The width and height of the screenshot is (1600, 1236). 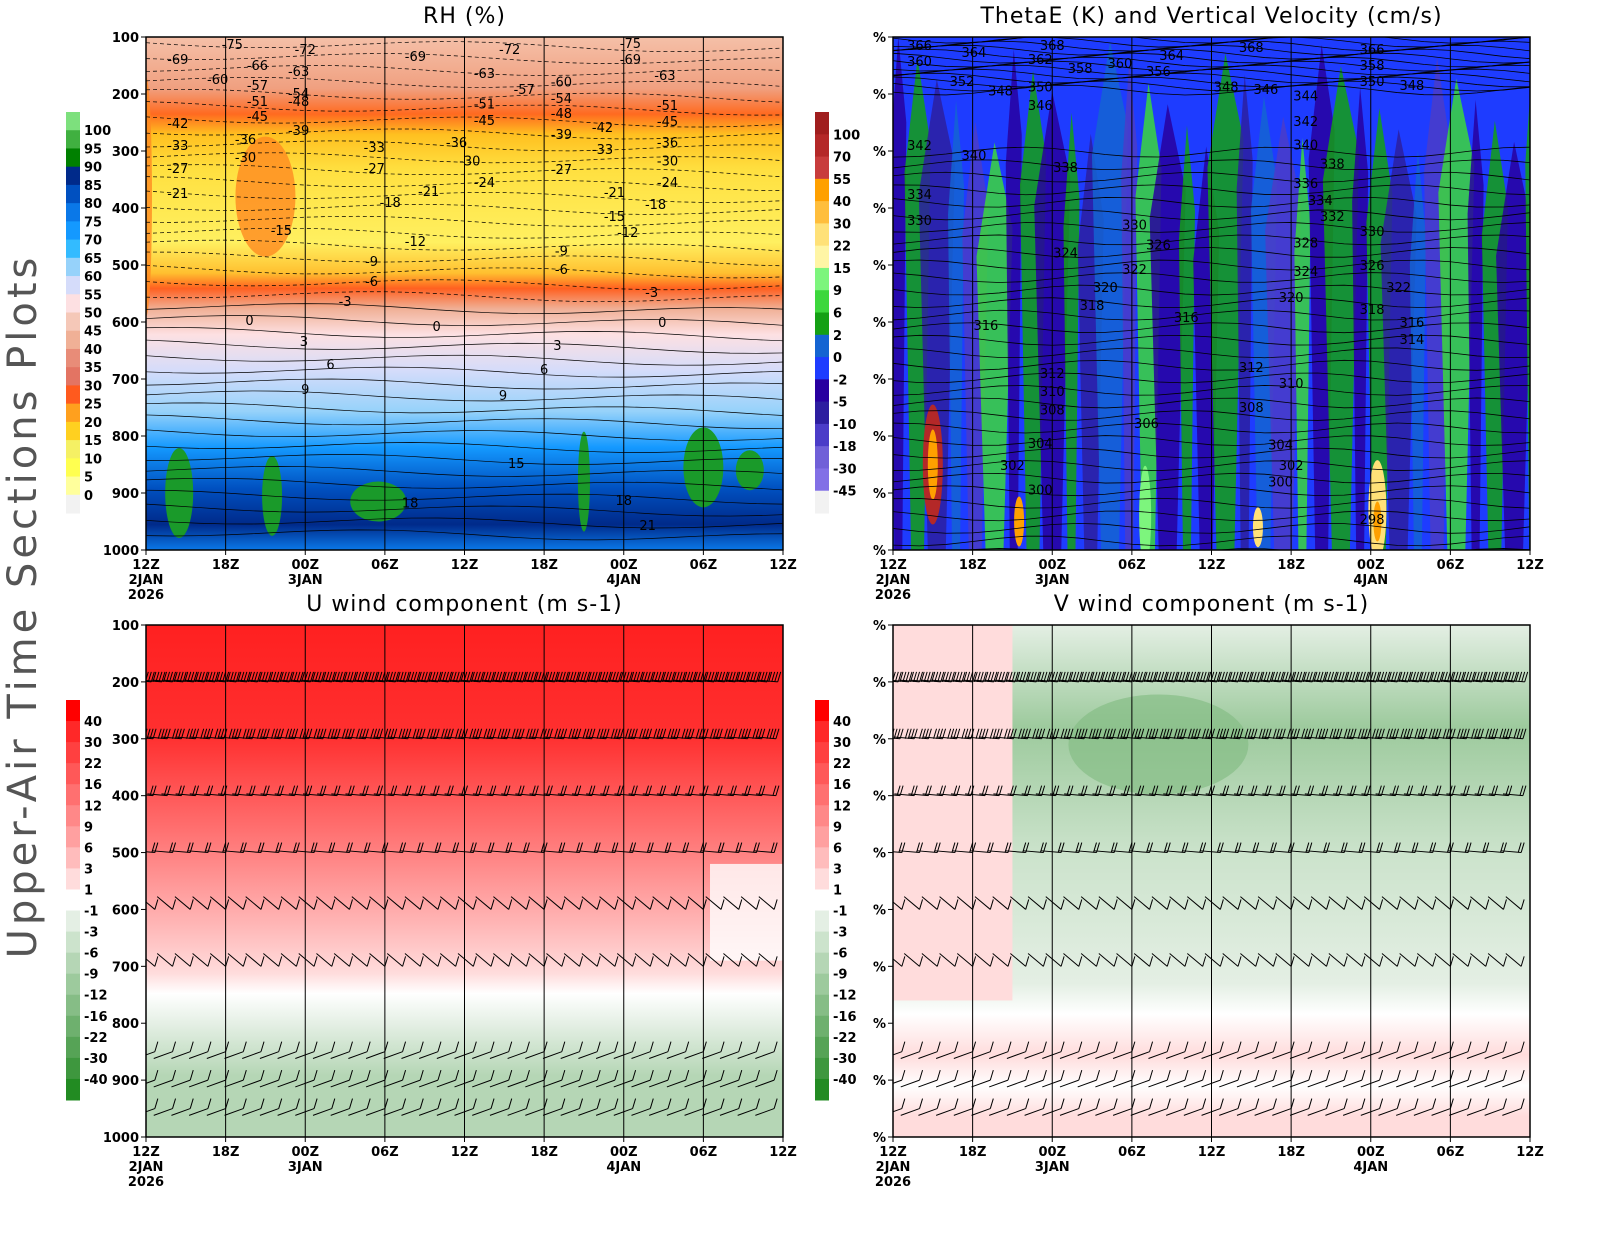 What do you see at coordinates (125, 209) in the screenshot?
I see `y-tick-label: 400` at bounding box center [125, 209].